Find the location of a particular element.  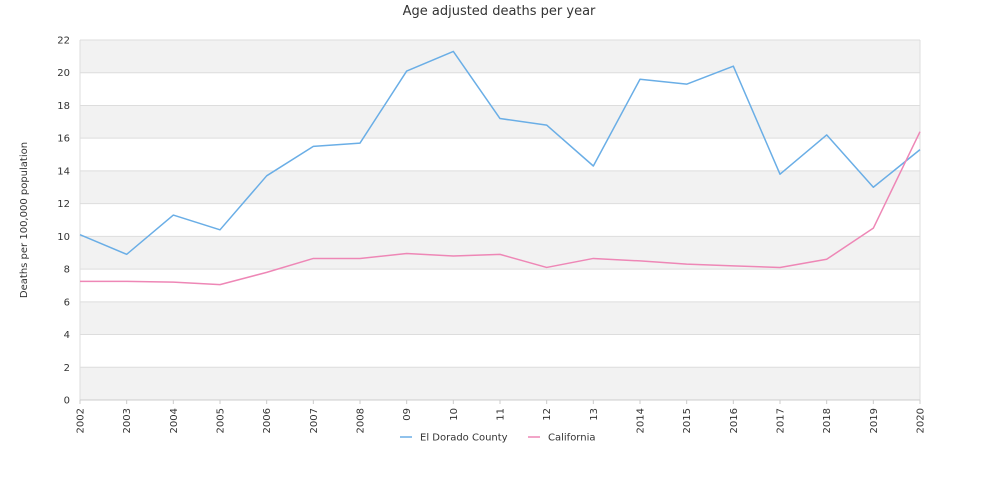

y-tick-label: 8 is located at coordinates (67, 270).